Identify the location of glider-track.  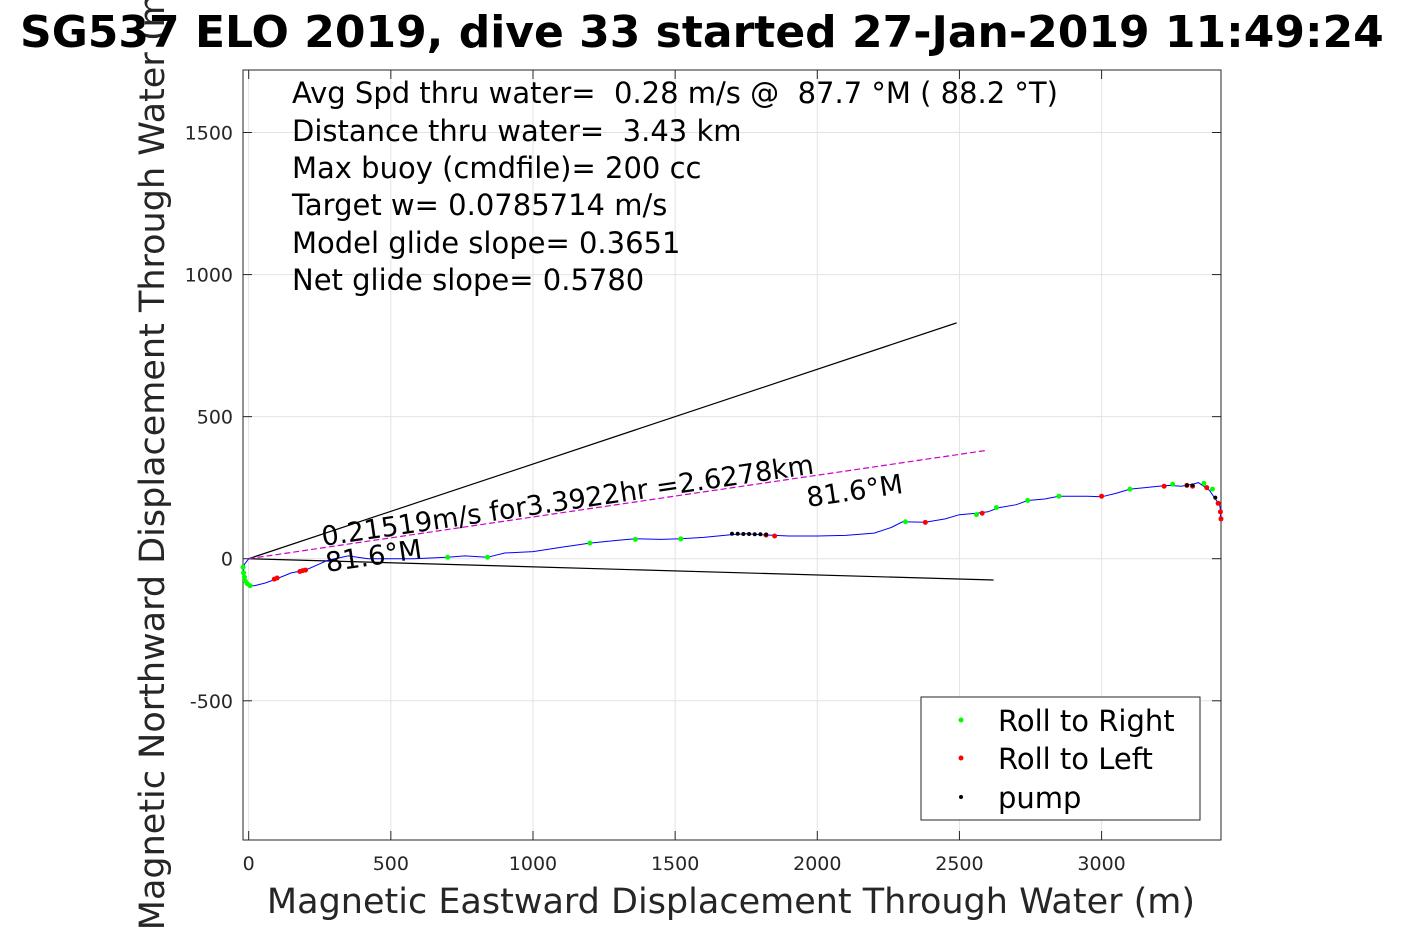
(732, 534).